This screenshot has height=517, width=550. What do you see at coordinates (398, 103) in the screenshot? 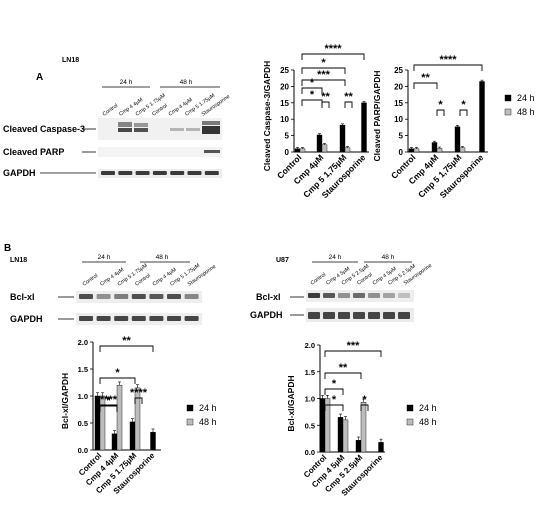
I see `y-tick-label: 15` at bounding box center [398, 103].